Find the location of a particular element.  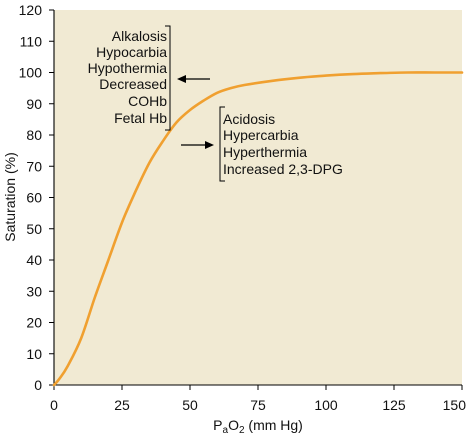

x-tick-label: 0 is located at coordinates (54, 405).